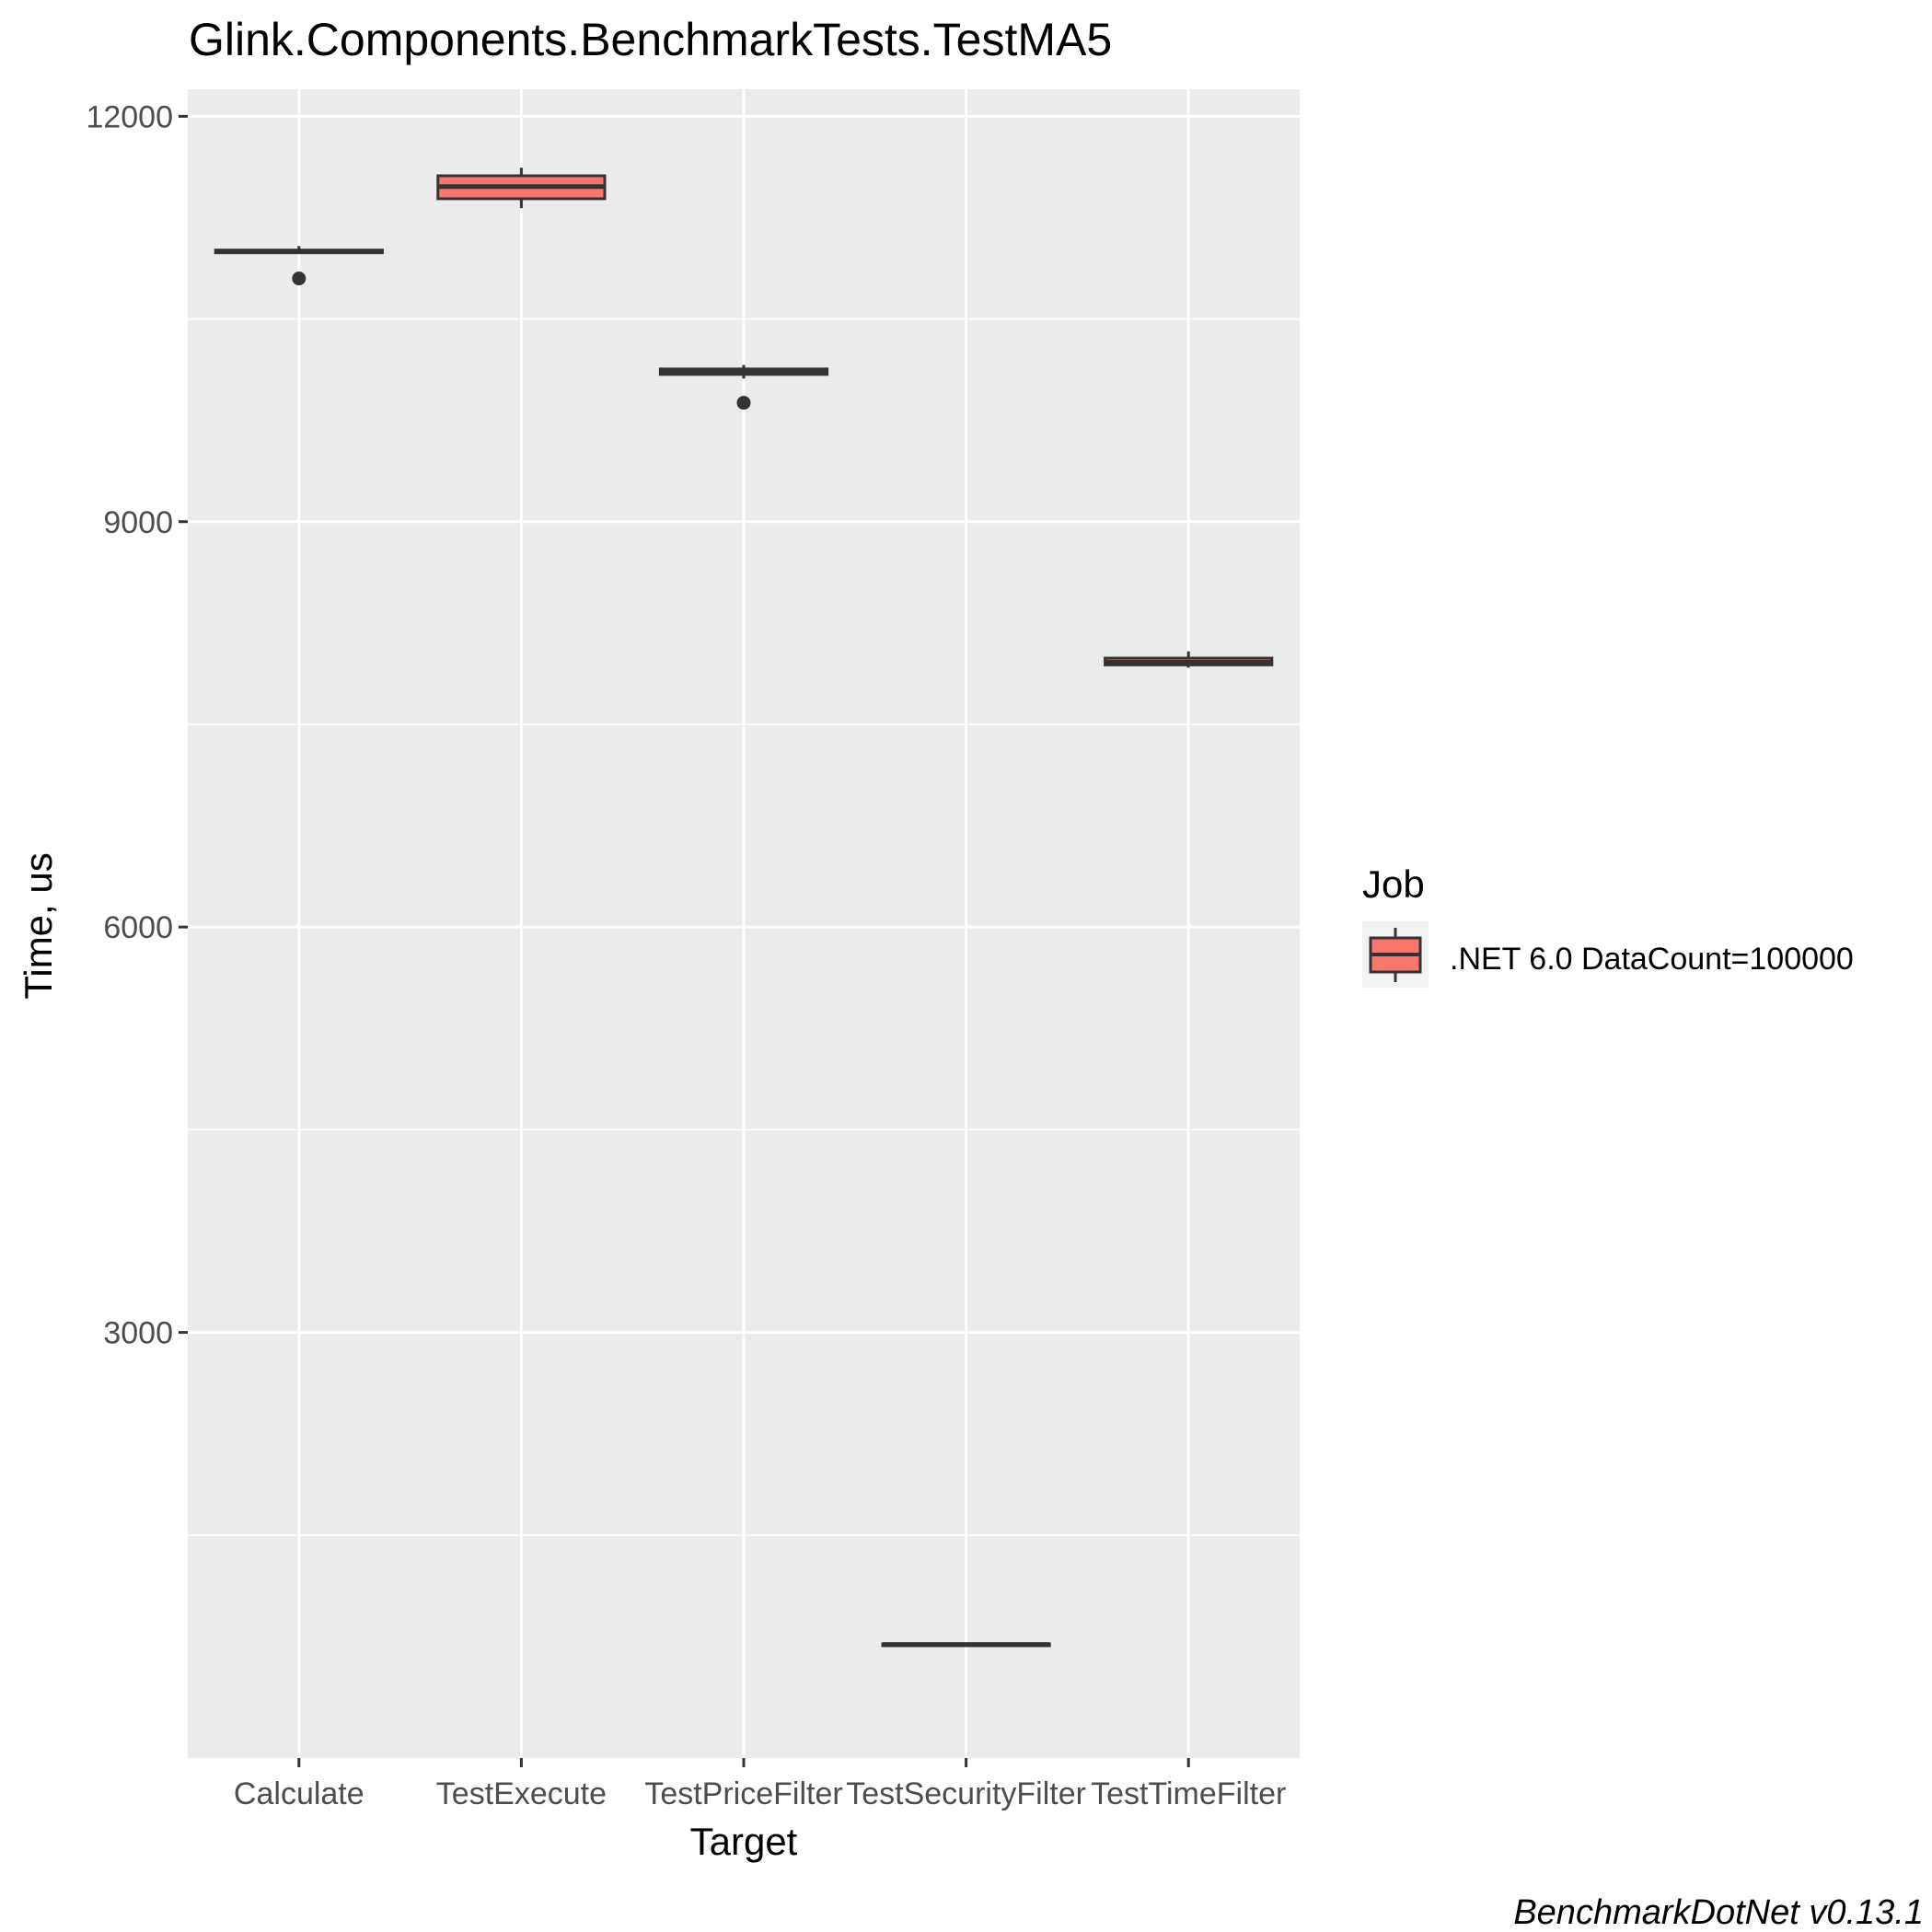  What do you see at coordinates (1393, 884) in the screenshot?
I see `legend-title: Job` at bounding box center [1393, 884].